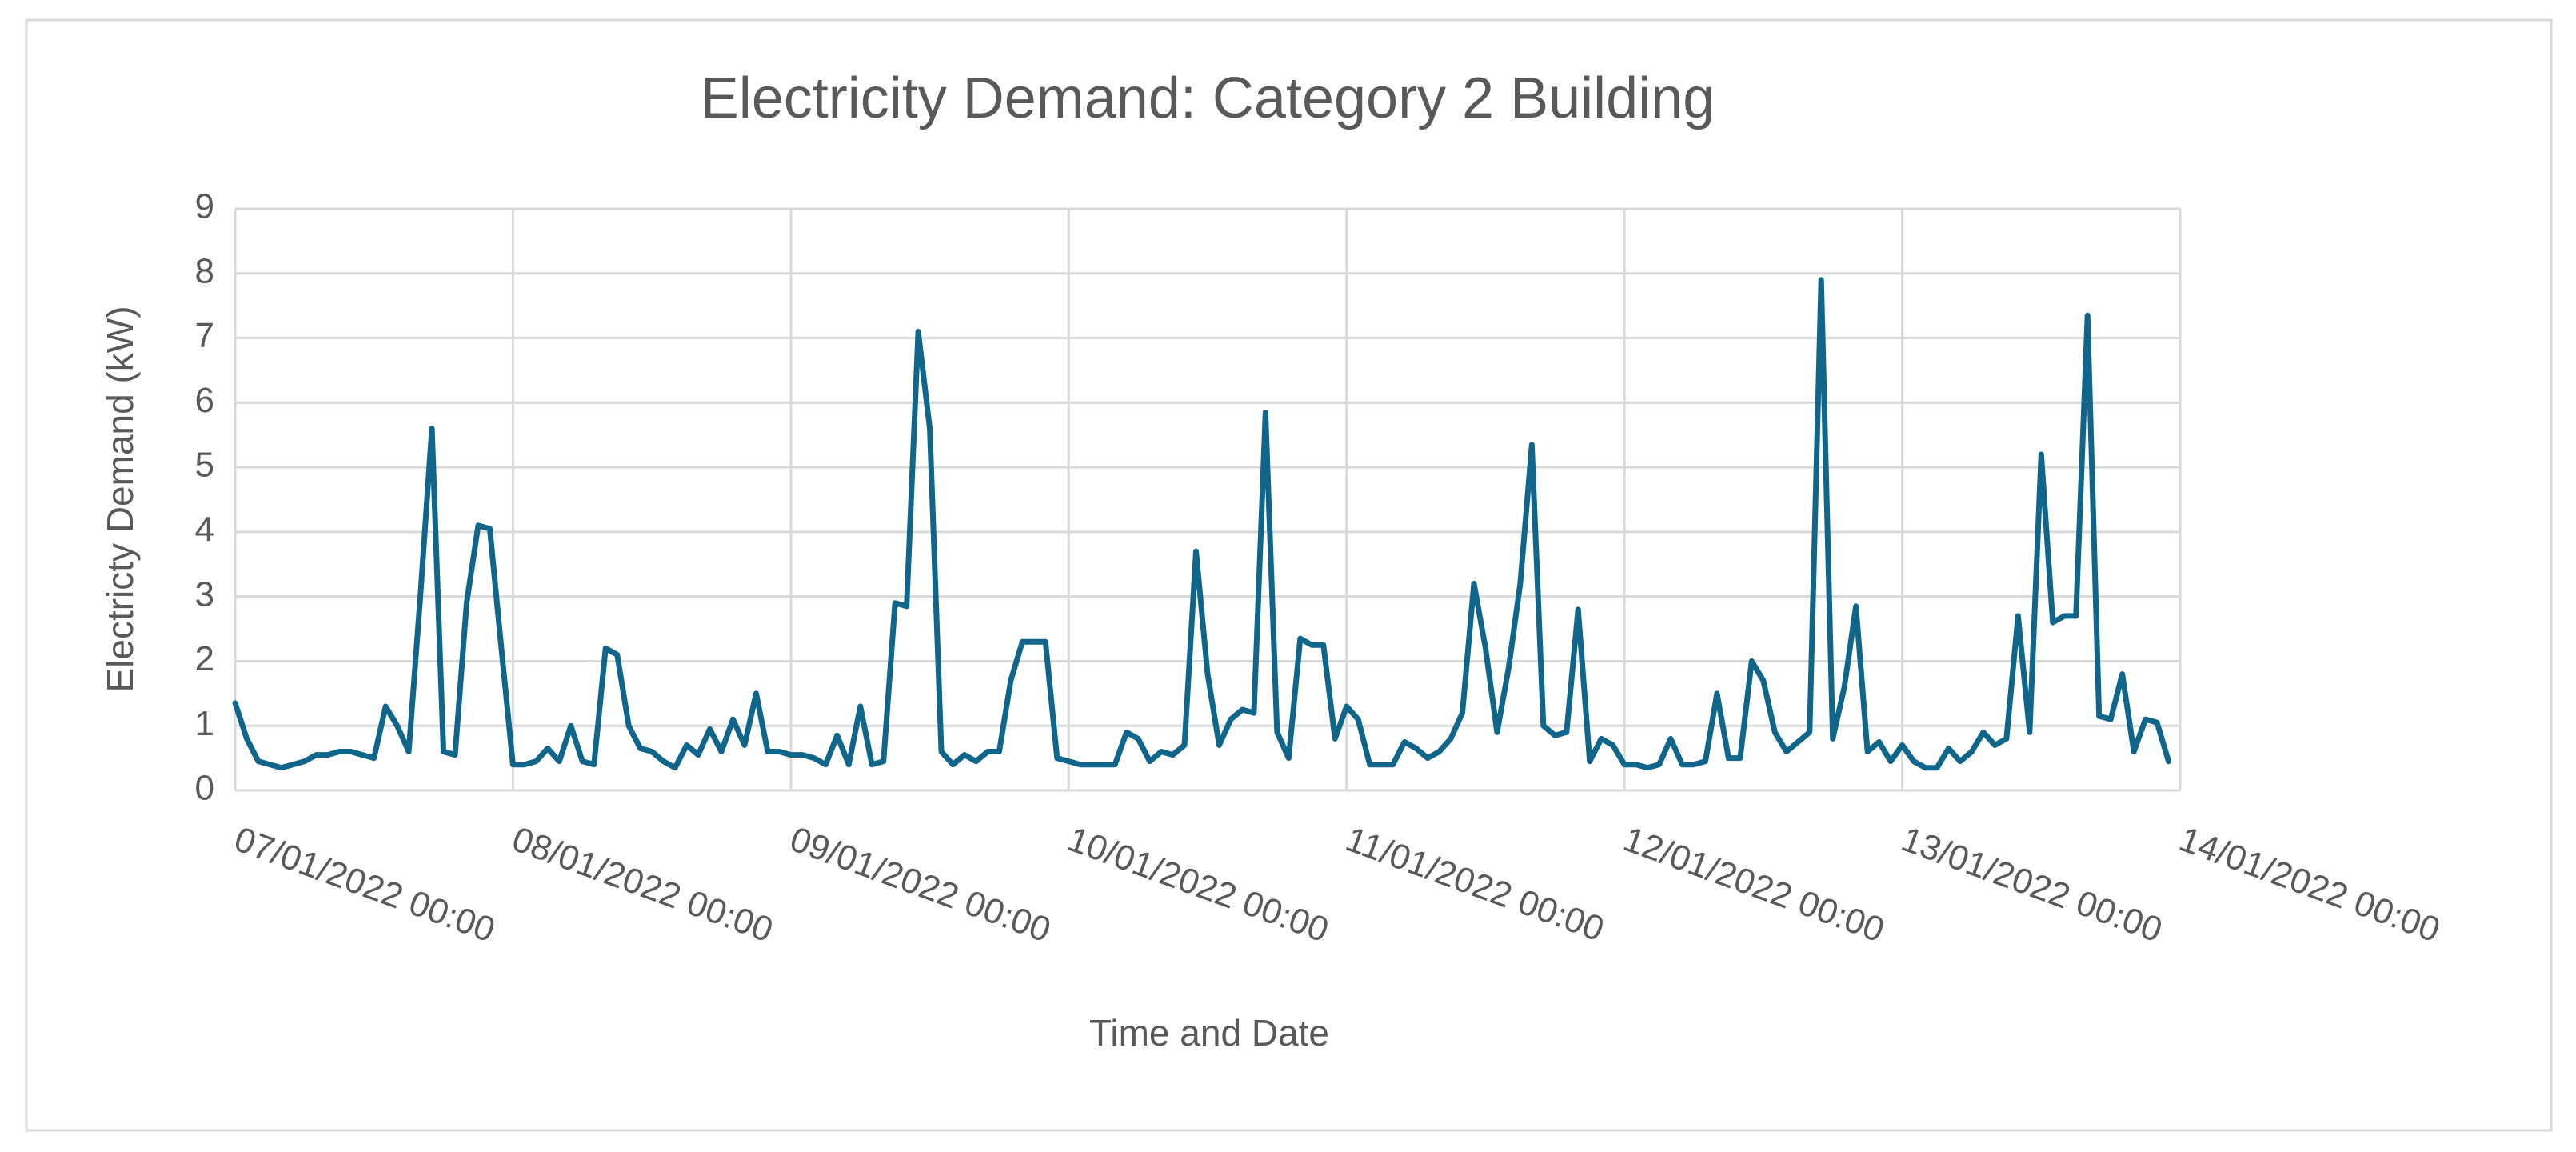 This screenshot has width=2576, height=1152. Describe the element at coordinates (1208, 98) in the screenshot. I see `chart-title: Electricity Demand: Category 2 Building` at that location.